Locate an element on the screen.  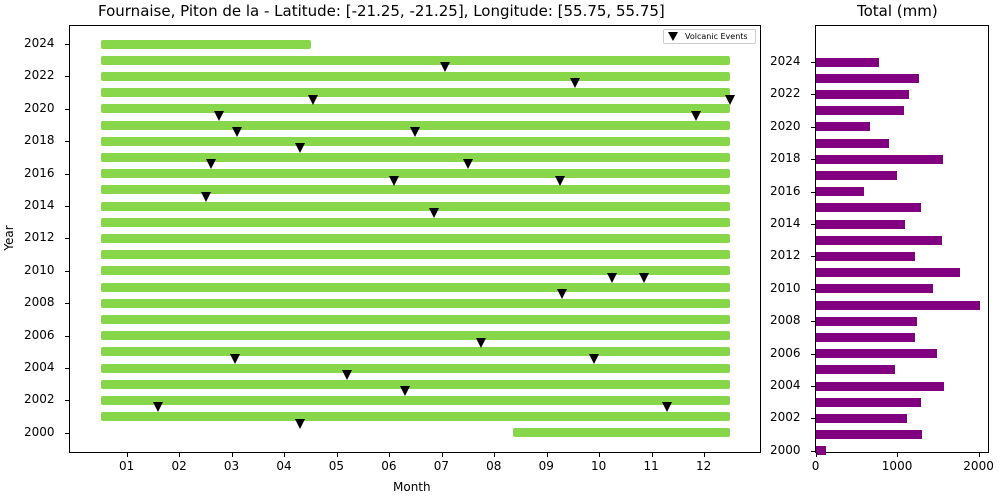
y-tick-label: 2016 is located at coordinates (39, 172).